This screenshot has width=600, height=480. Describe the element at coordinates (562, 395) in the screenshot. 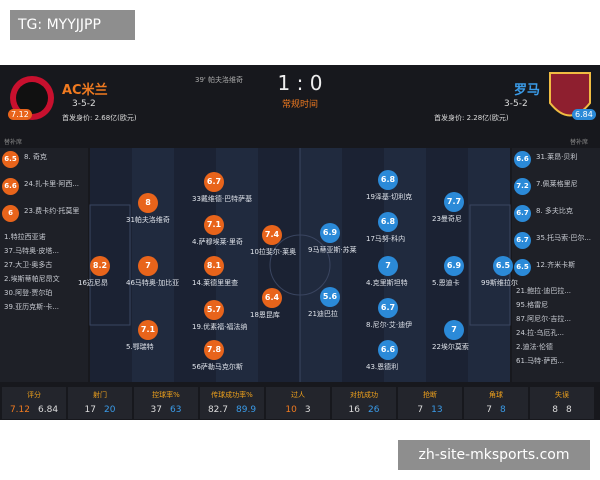

I see `stat-label: 失误` at that location.